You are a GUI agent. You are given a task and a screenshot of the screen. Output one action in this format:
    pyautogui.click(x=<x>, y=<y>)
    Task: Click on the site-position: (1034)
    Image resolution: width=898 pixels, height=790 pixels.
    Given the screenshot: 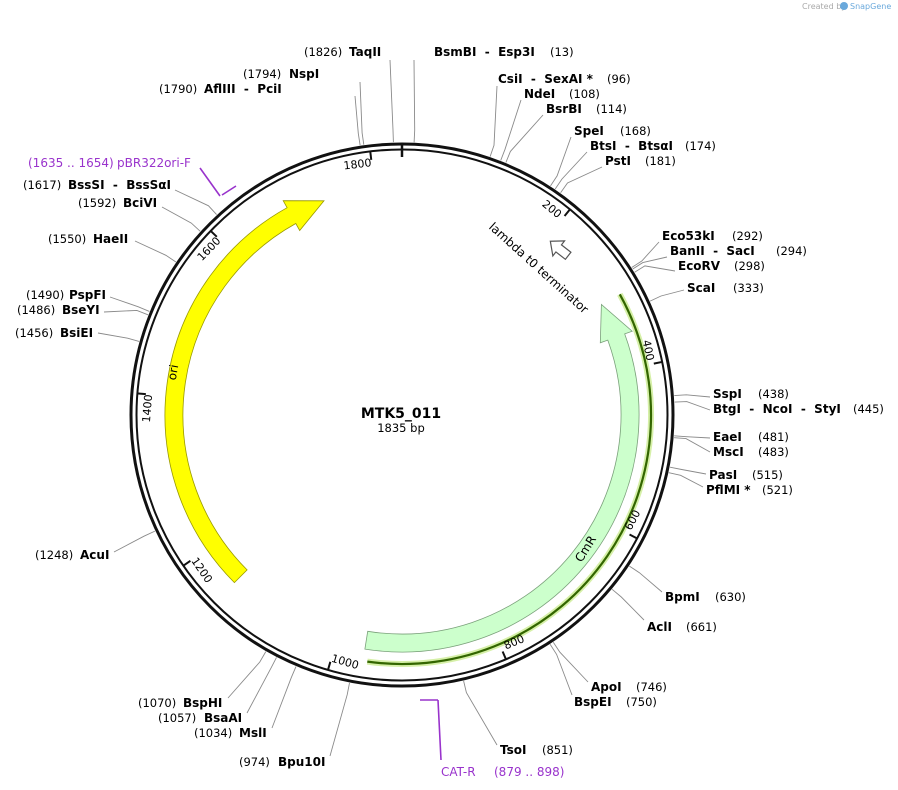 What is the action you would take?
    pyautogui.click(x=213, y=733)
    